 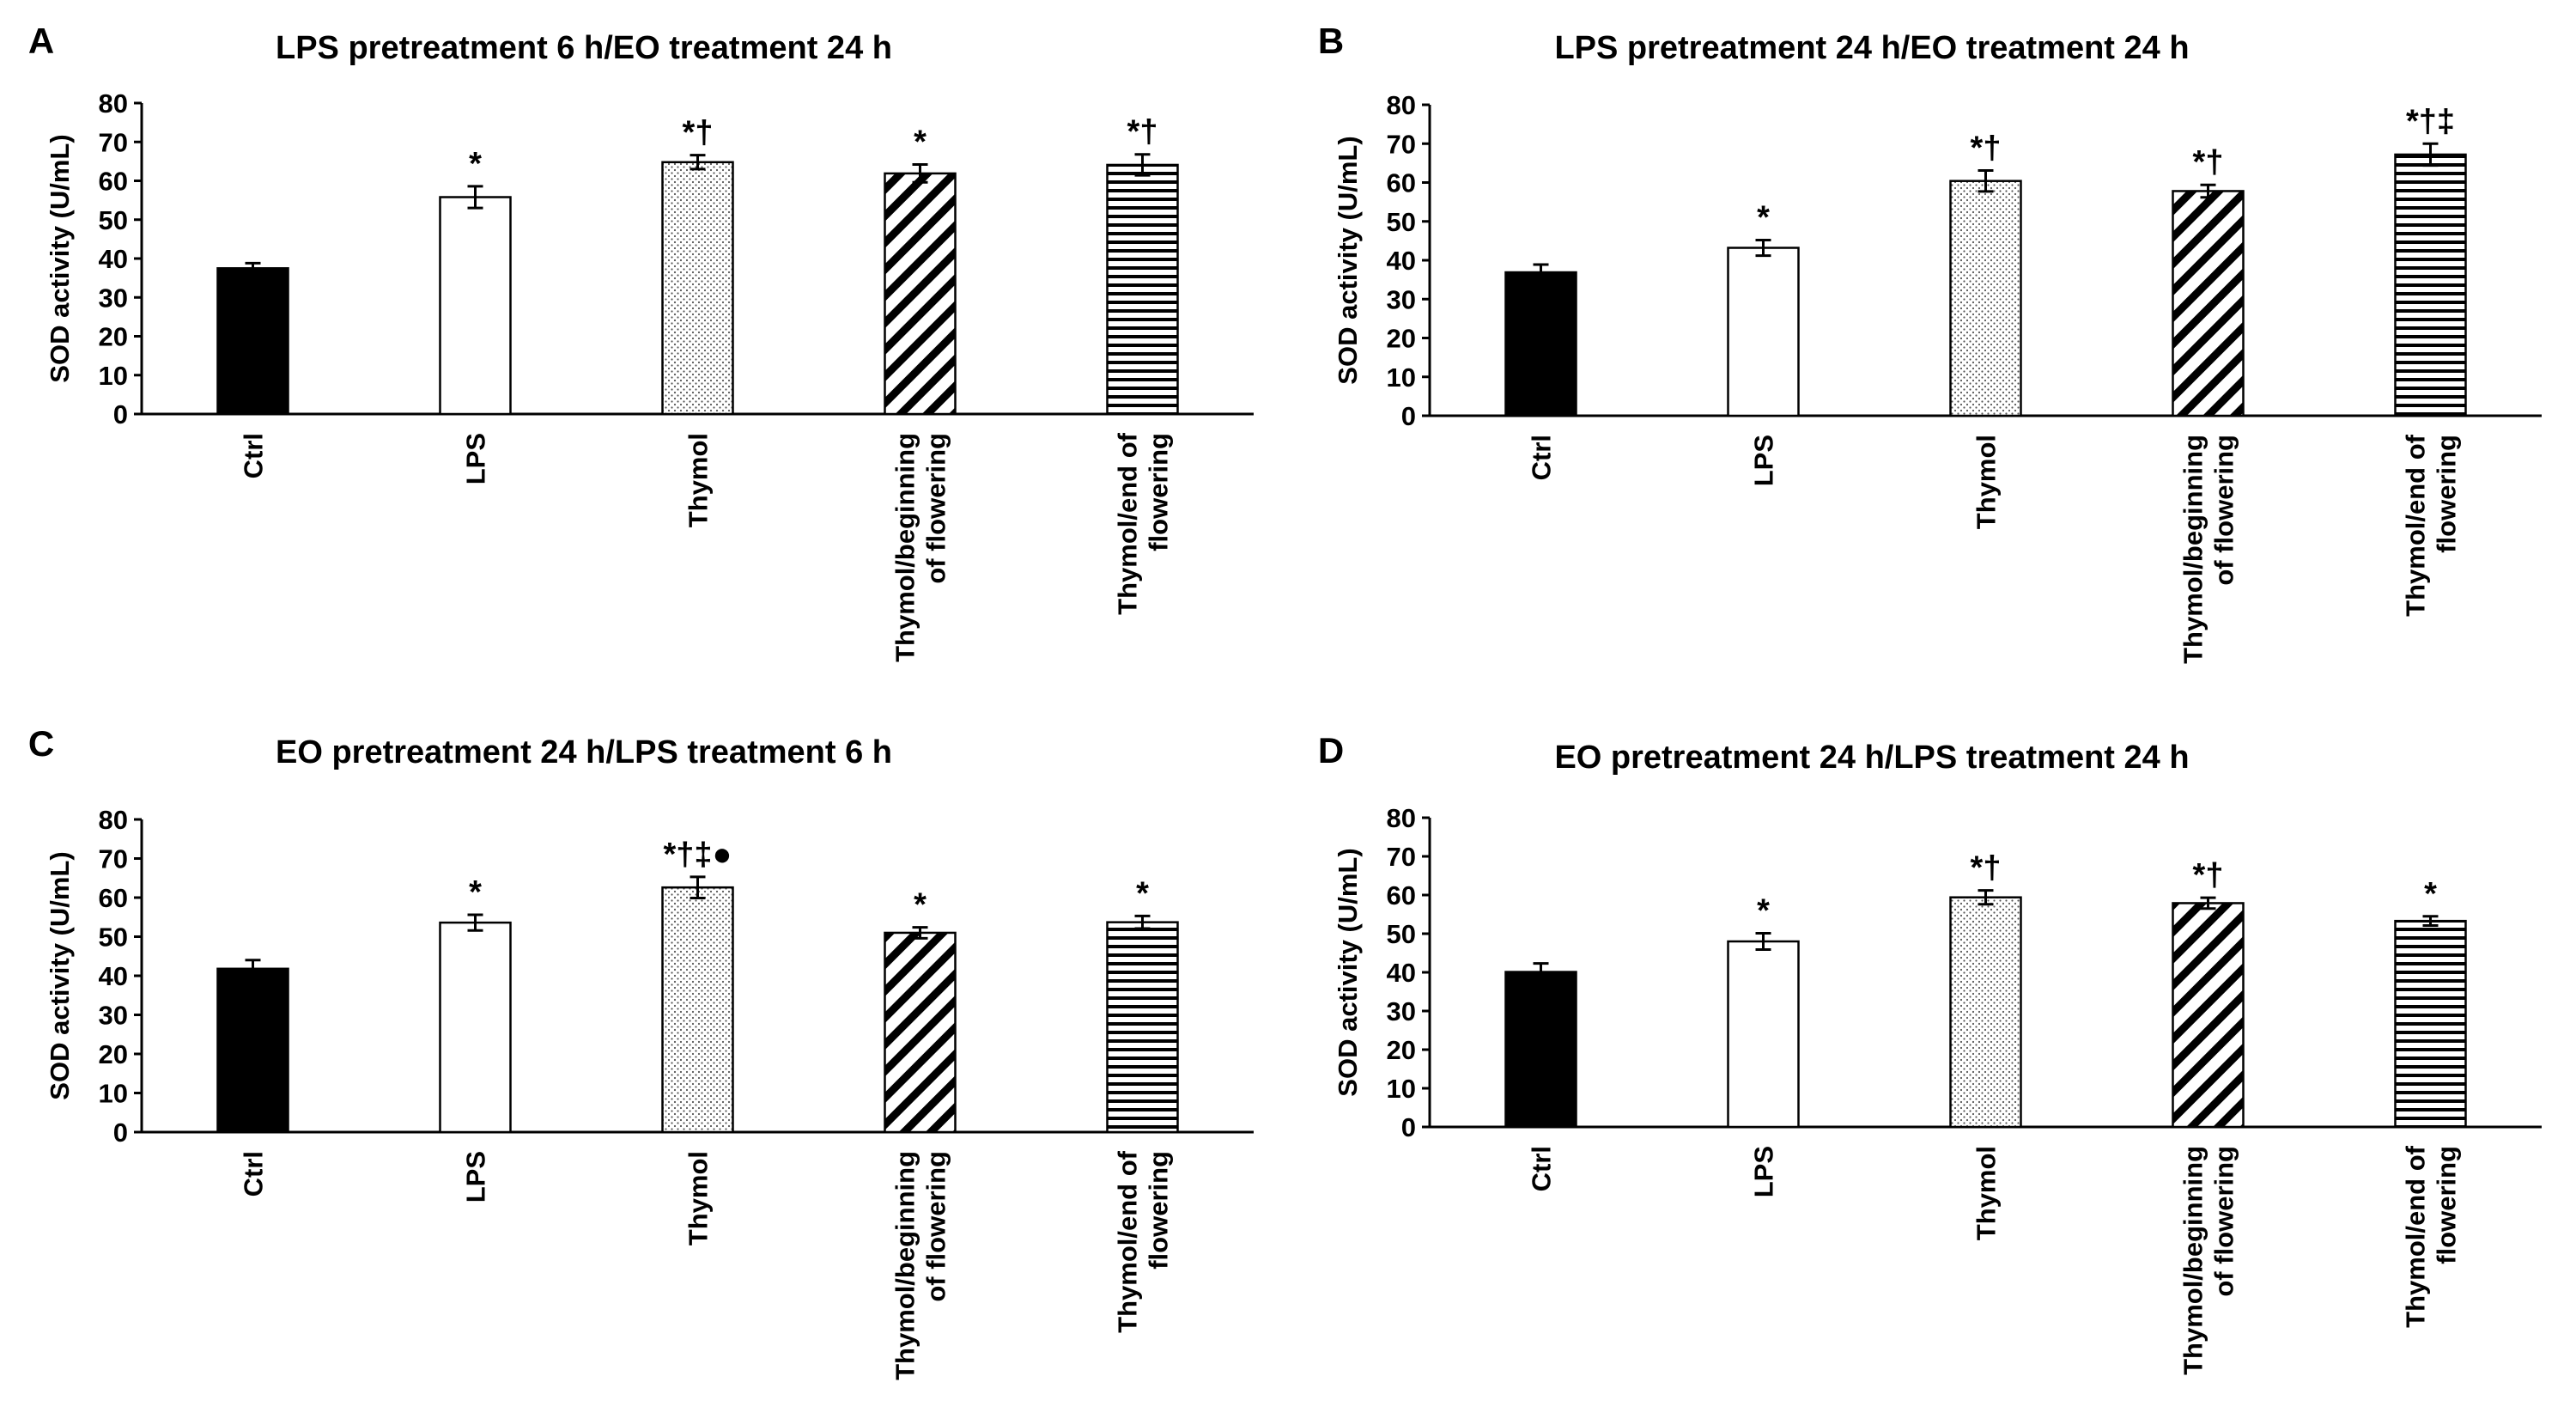 What do you see at coordinates (2430, 121) in the screenshot?
I see `significance-label: *†‡` at bounding box center [2430, 121].